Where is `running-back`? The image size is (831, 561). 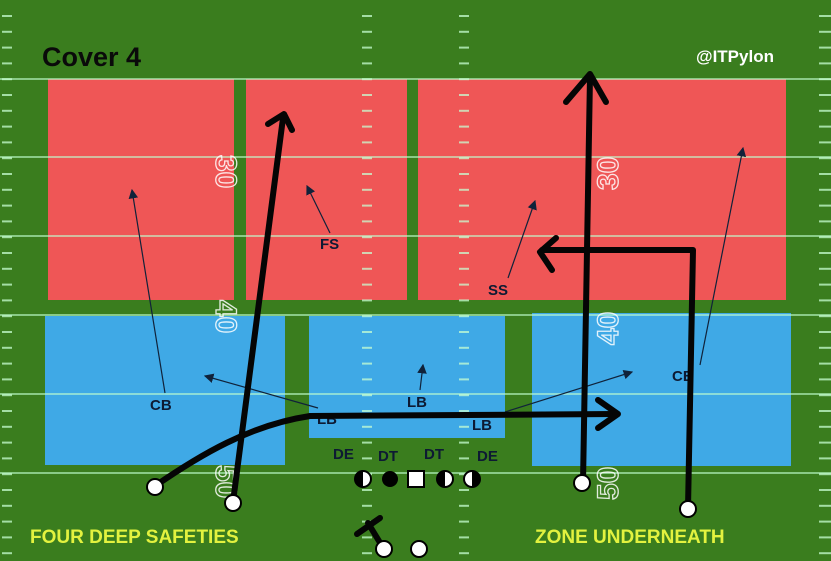 running-back is located at coordinates (419, 549).